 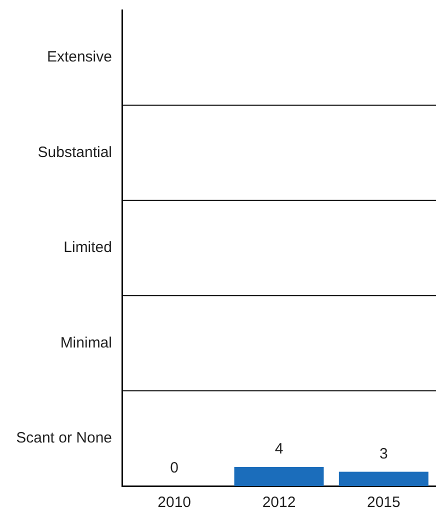 I want to click on text: Scant or None, so click(x=64, y=438).